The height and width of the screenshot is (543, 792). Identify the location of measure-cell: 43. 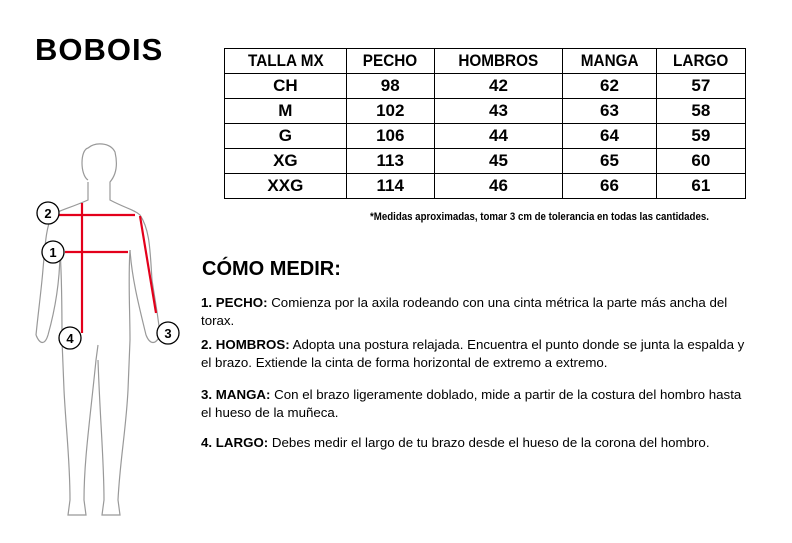
(498, 111).